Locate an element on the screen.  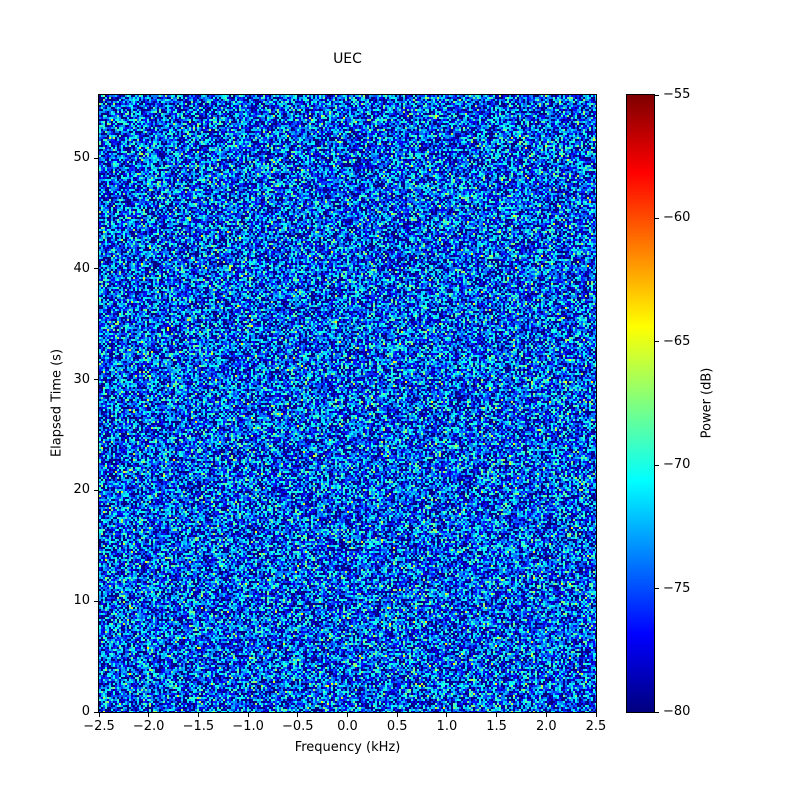
x-tick-label: −1.0 is located at coordinates (248, 726).